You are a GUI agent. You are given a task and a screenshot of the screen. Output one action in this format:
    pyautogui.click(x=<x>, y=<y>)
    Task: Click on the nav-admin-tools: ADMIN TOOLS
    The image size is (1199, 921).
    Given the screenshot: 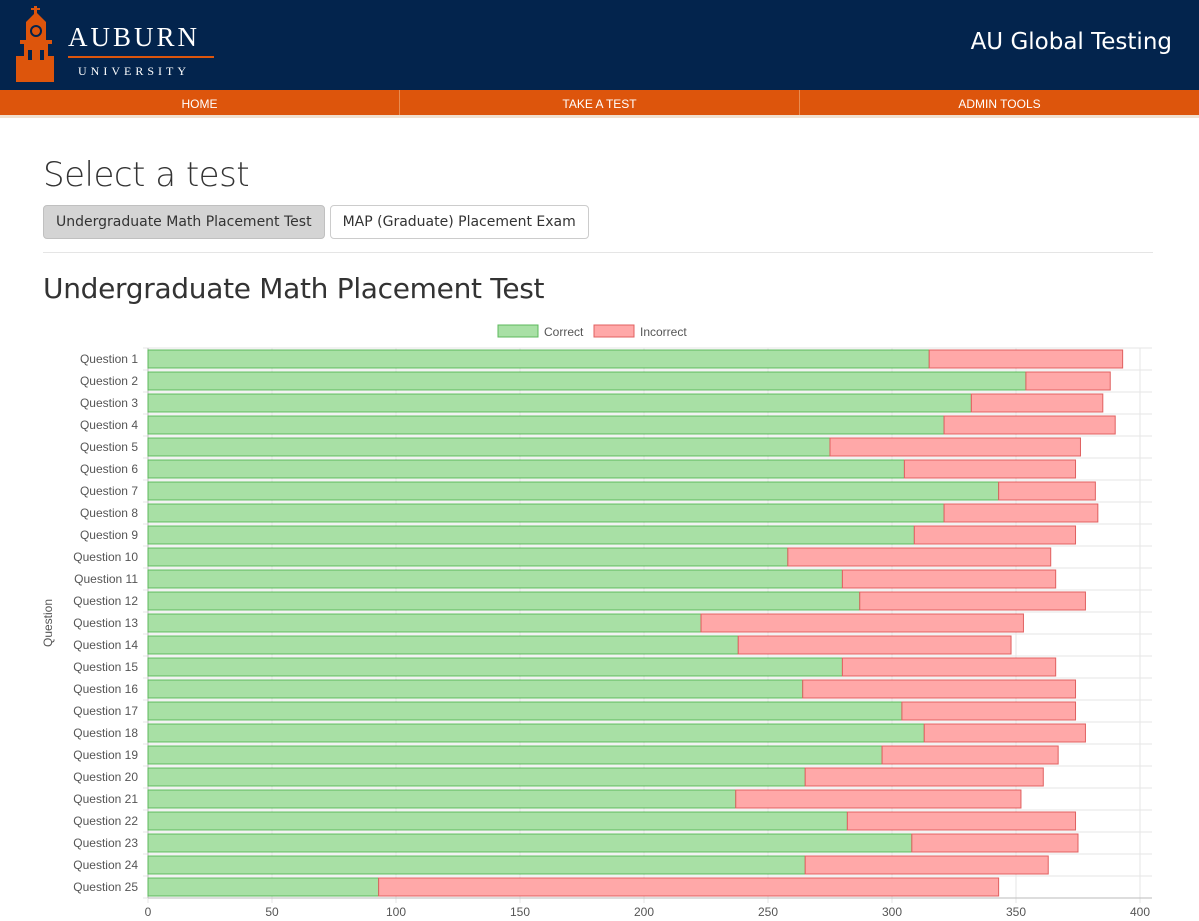 What is the action you would take?
    pyautogui.click(x=999, y=104)
    